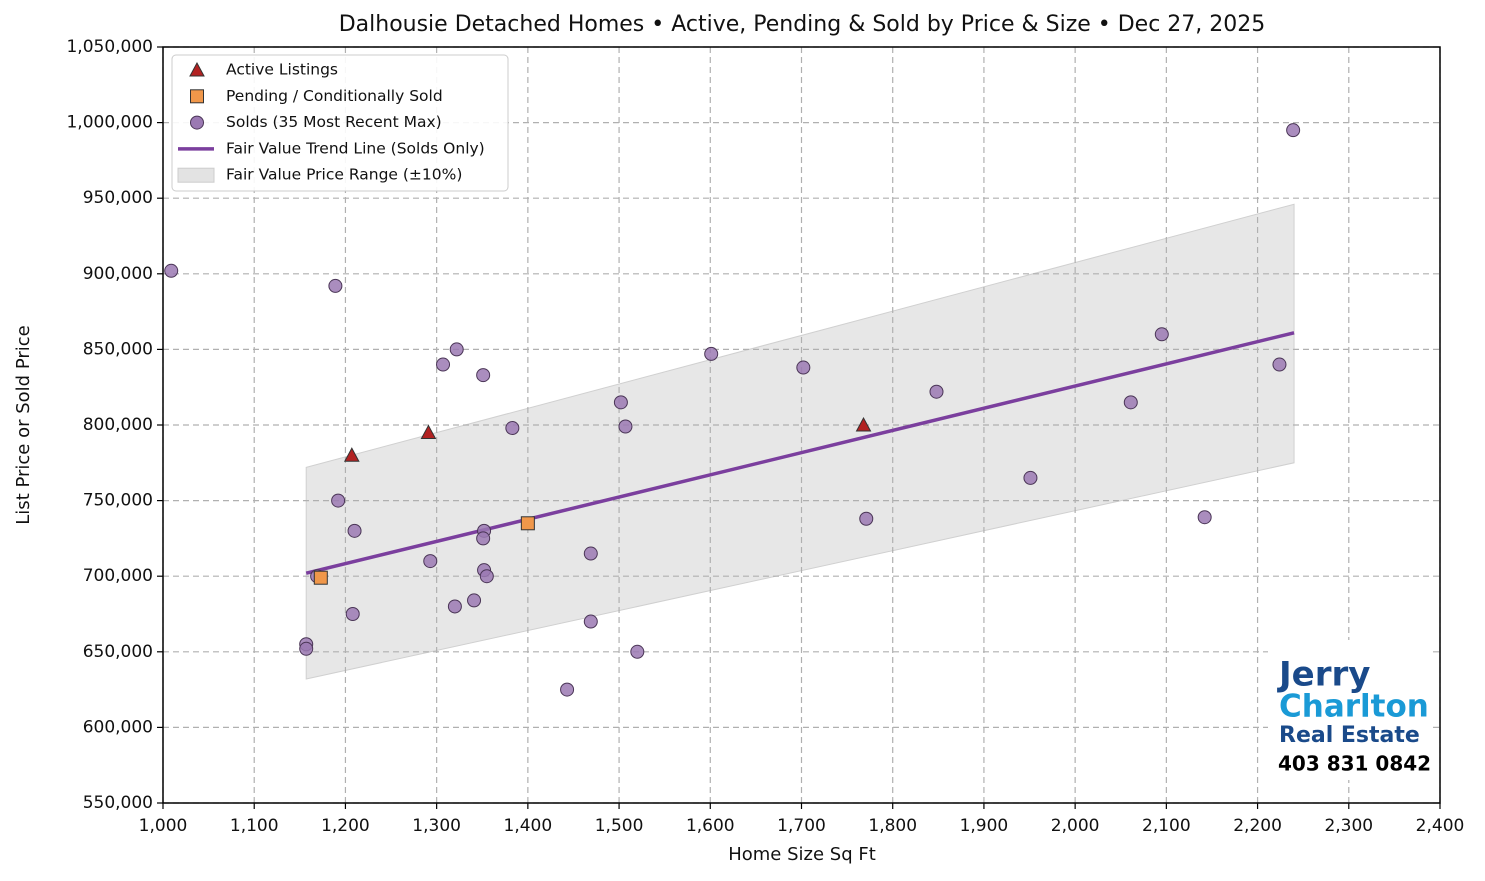 Image resolution: width=1485 pixels, height=881 pixels. What do you see at coordinates (163, 826) in the screenshot?
I see `x-tick-label: 1,000` at bounding box center [163, 826].